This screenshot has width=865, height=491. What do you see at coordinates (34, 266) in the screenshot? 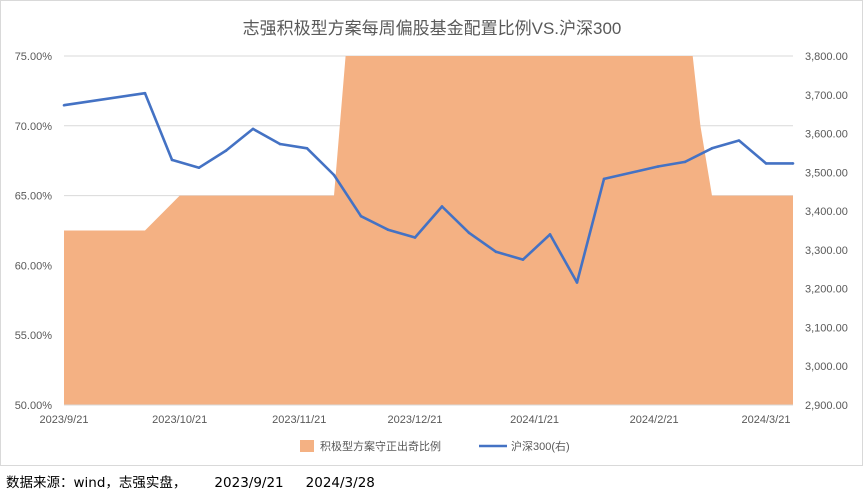
I see `y-left-tick-label: 60.00%` at bounding box center [34, 266].